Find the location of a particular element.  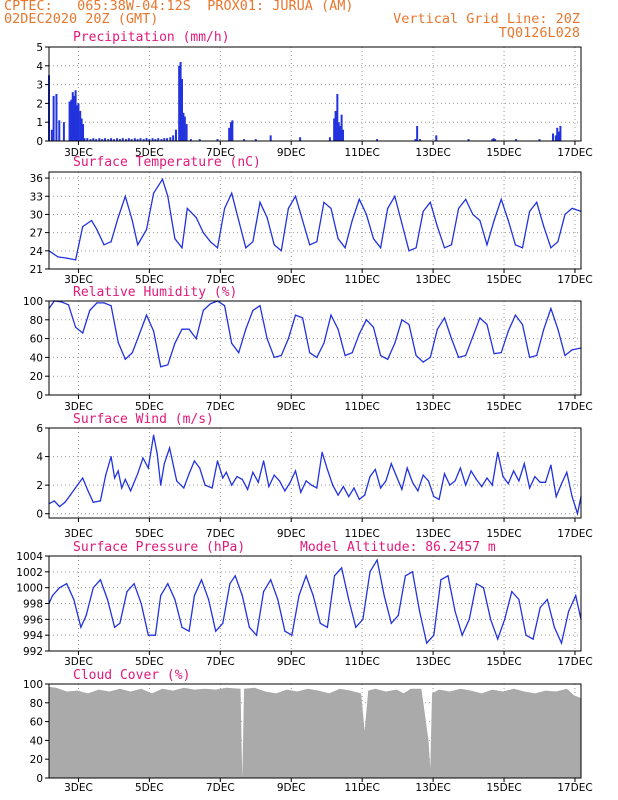

y-tick-label: 998 is located at coordinates (33, 605).